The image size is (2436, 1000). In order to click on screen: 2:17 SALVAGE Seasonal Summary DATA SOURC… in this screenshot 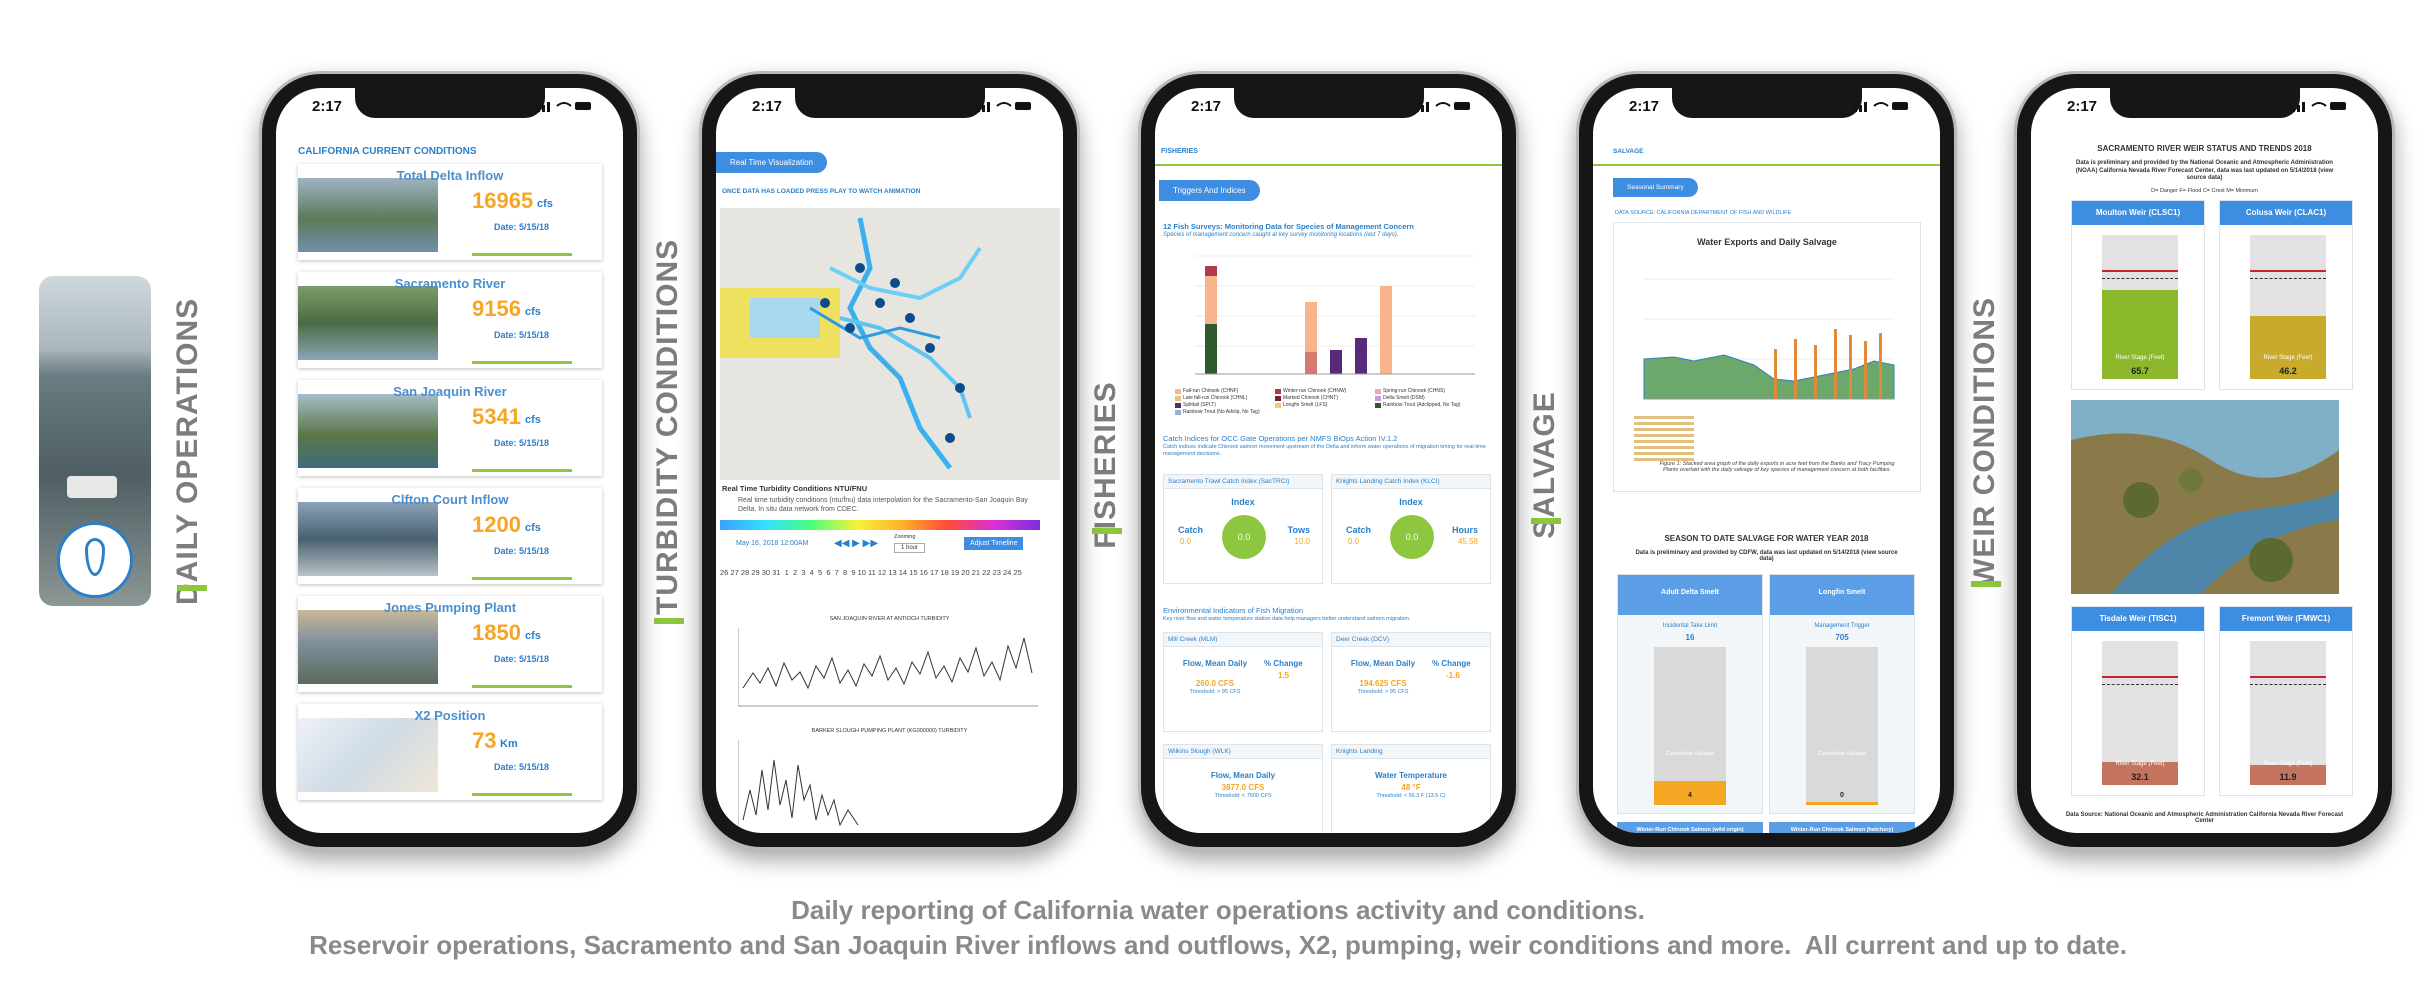, I will do `click(1766, 460)`.